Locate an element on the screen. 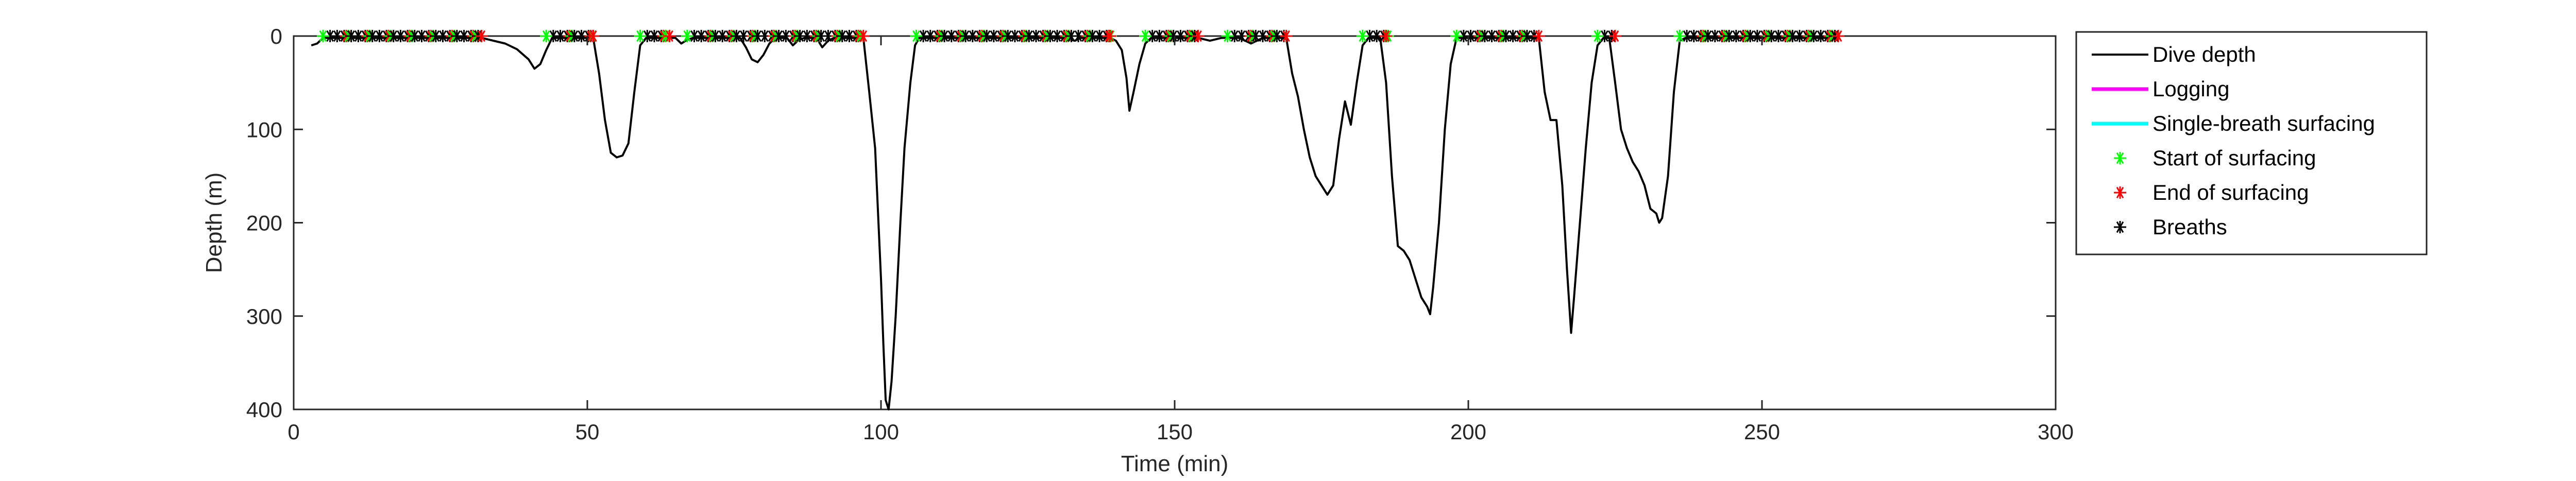 This screenshot has width=2576, height=481. x-tick-label: 200 is located at coordinates (1468, 432).